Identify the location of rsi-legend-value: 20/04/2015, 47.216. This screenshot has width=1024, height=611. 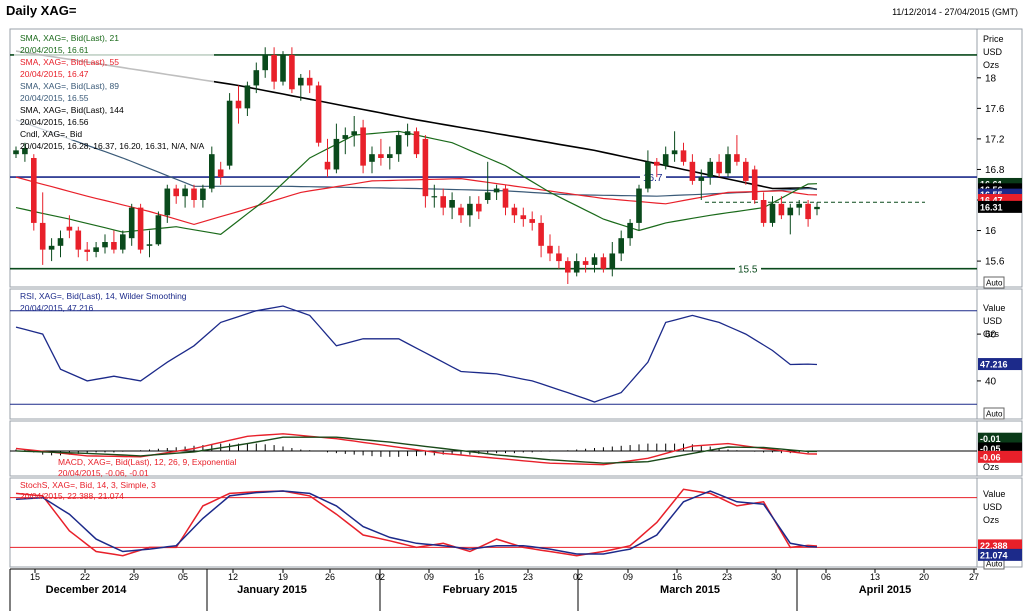
(57, 308).